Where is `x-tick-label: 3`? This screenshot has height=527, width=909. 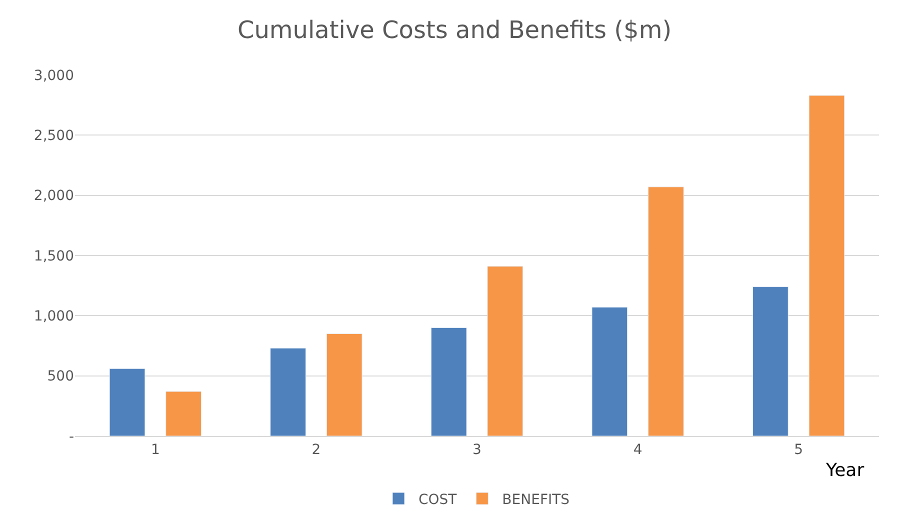 x-tick-label: 3 is located at coordinates (477, 450).